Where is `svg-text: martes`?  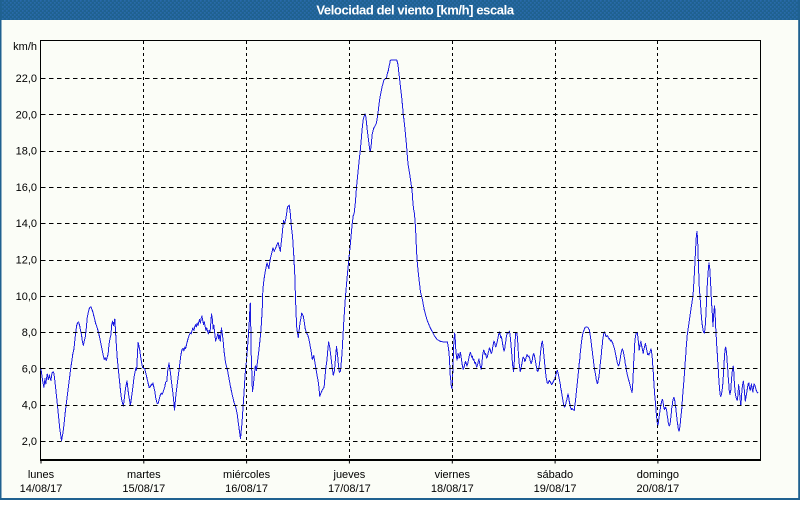
svg-text: martes is located at coordinates (144, 475).